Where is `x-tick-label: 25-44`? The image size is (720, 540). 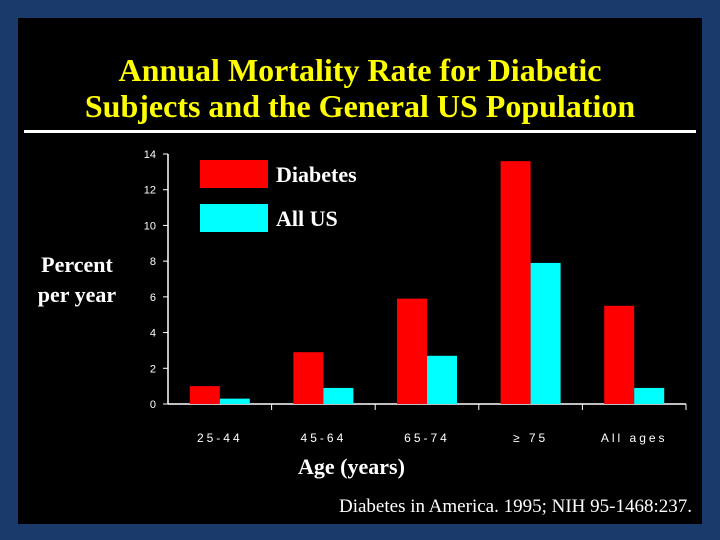 x-tick-label: 25-44 is located at coordinates (220, 438).